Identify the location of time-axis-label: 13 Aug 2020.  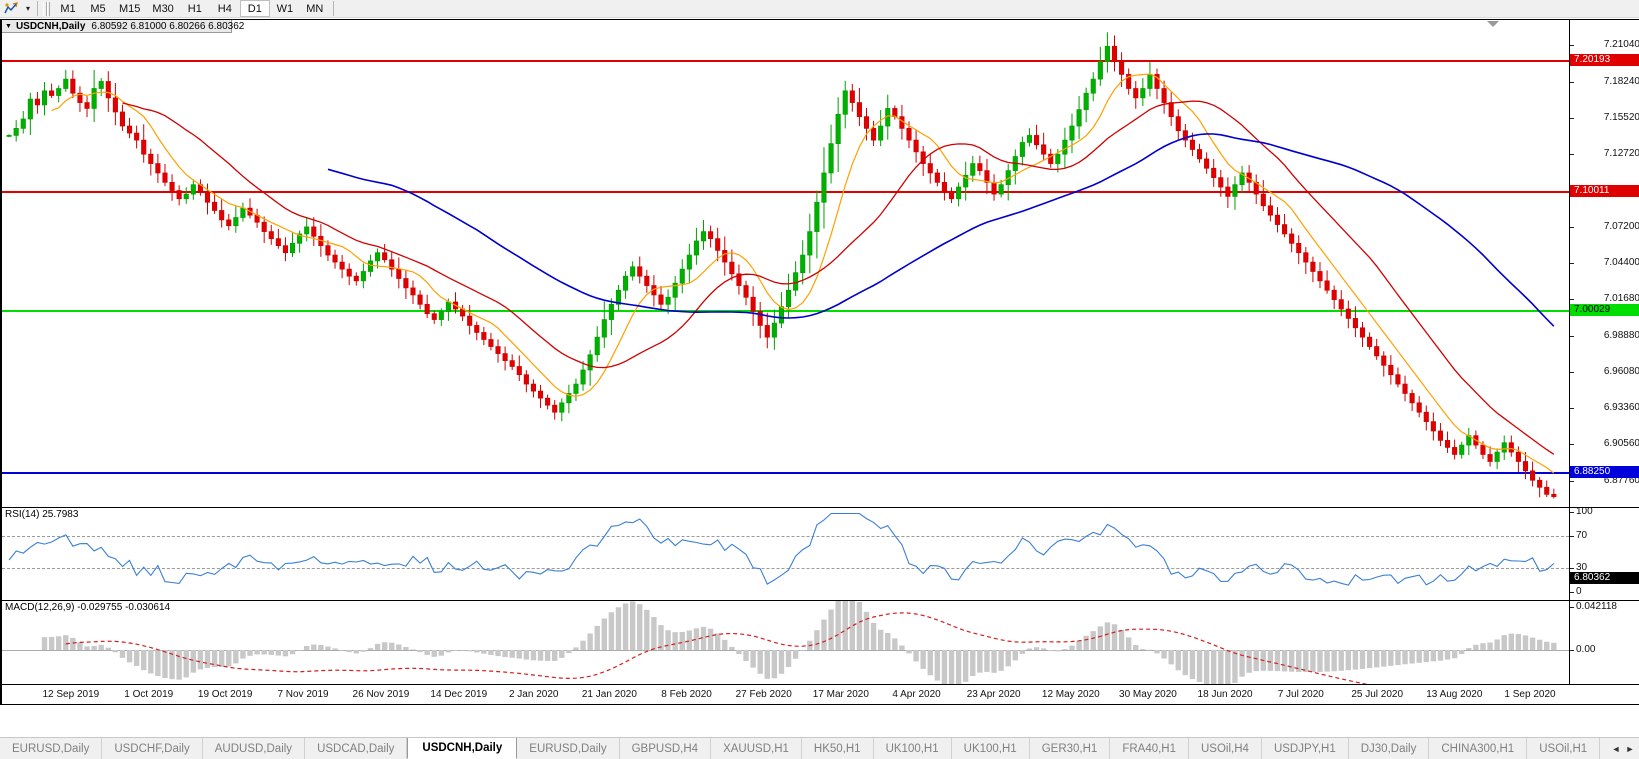
(1454, 694).